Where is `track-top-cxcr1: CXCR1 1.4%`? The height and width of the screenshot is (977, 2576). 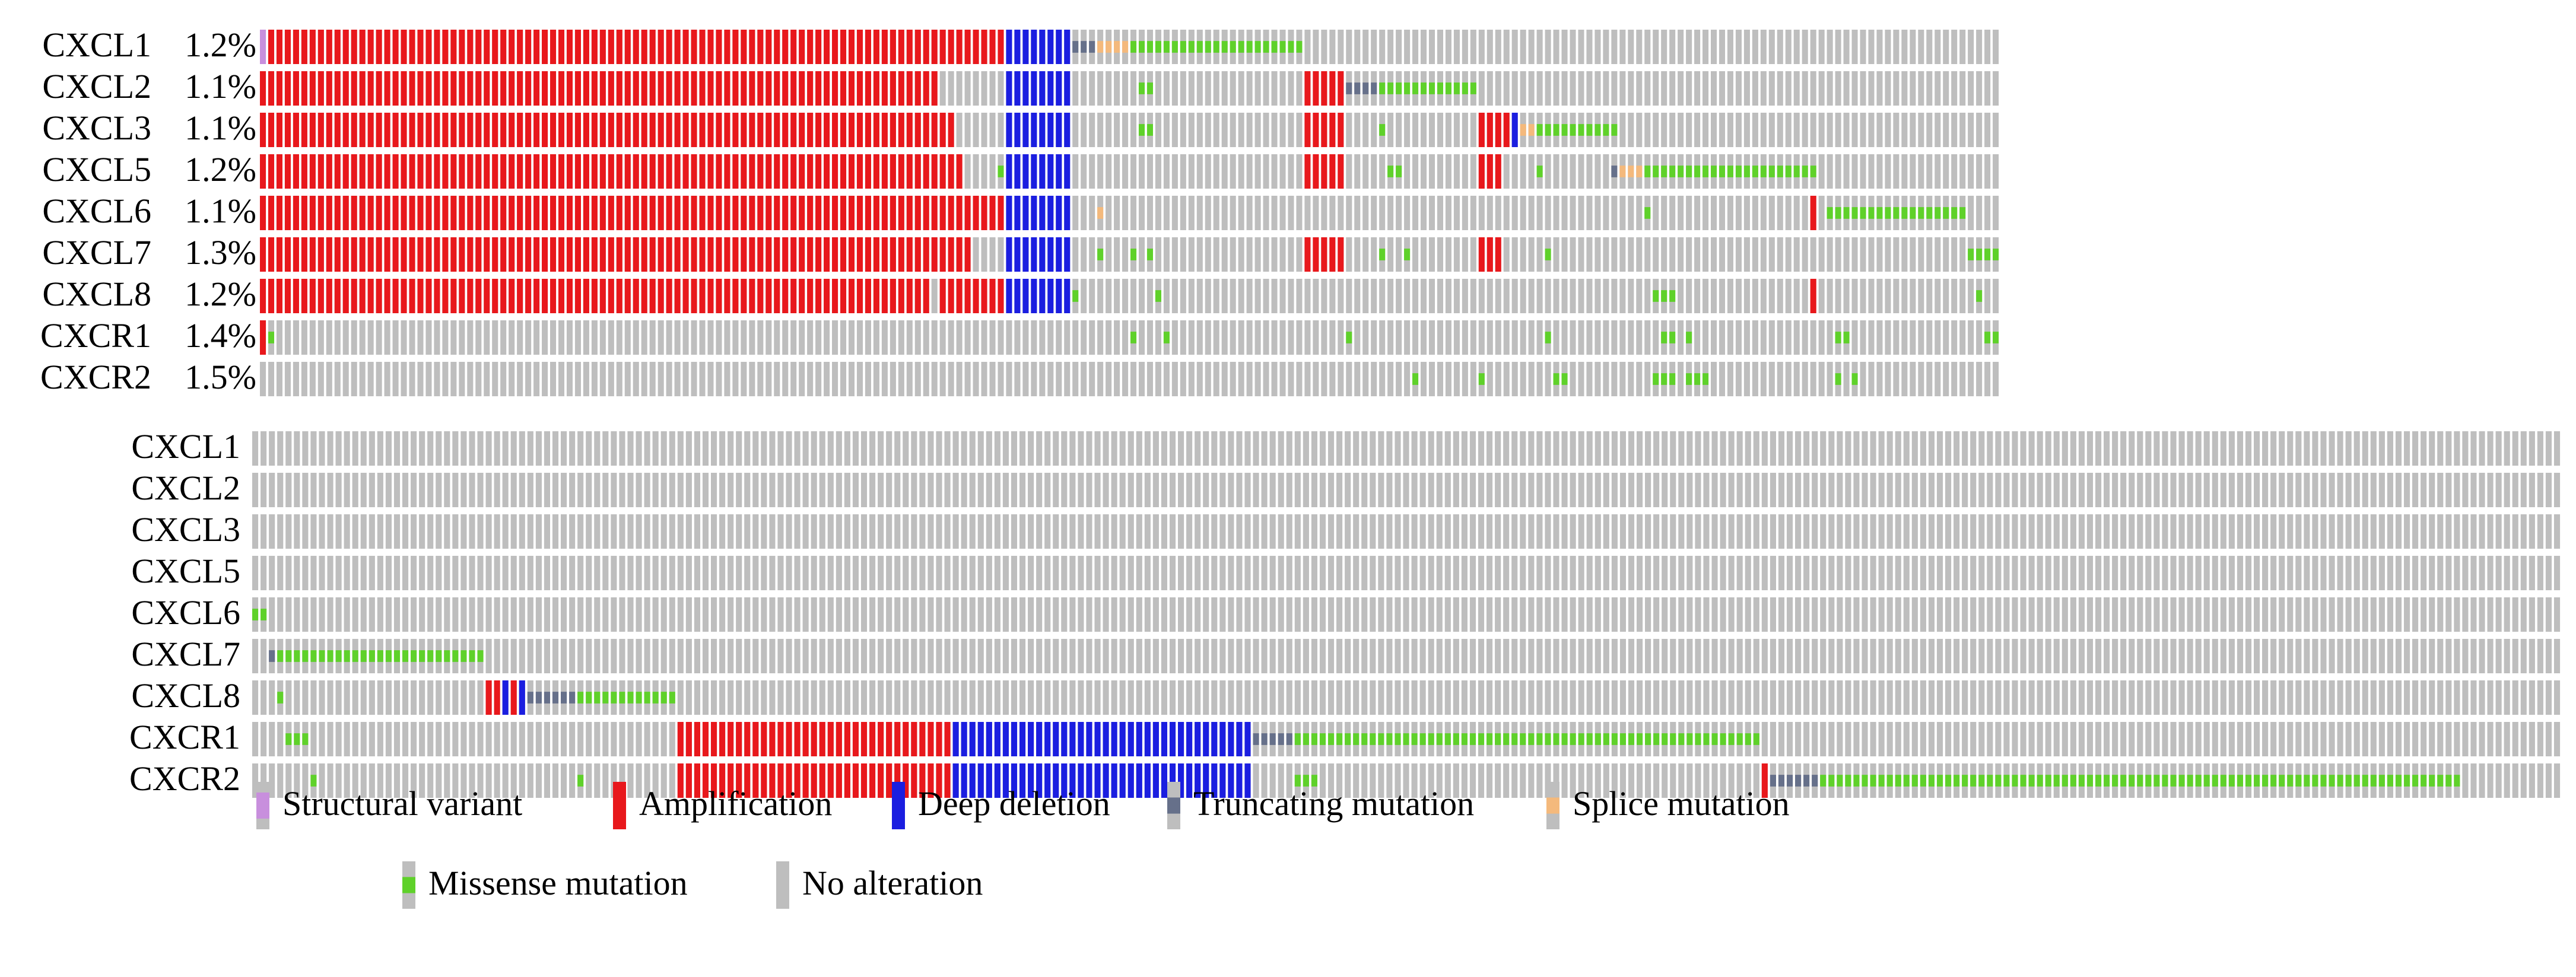 track-top-cxcr1: CXCR1 1.4% is located at coordinates (1019, 335).